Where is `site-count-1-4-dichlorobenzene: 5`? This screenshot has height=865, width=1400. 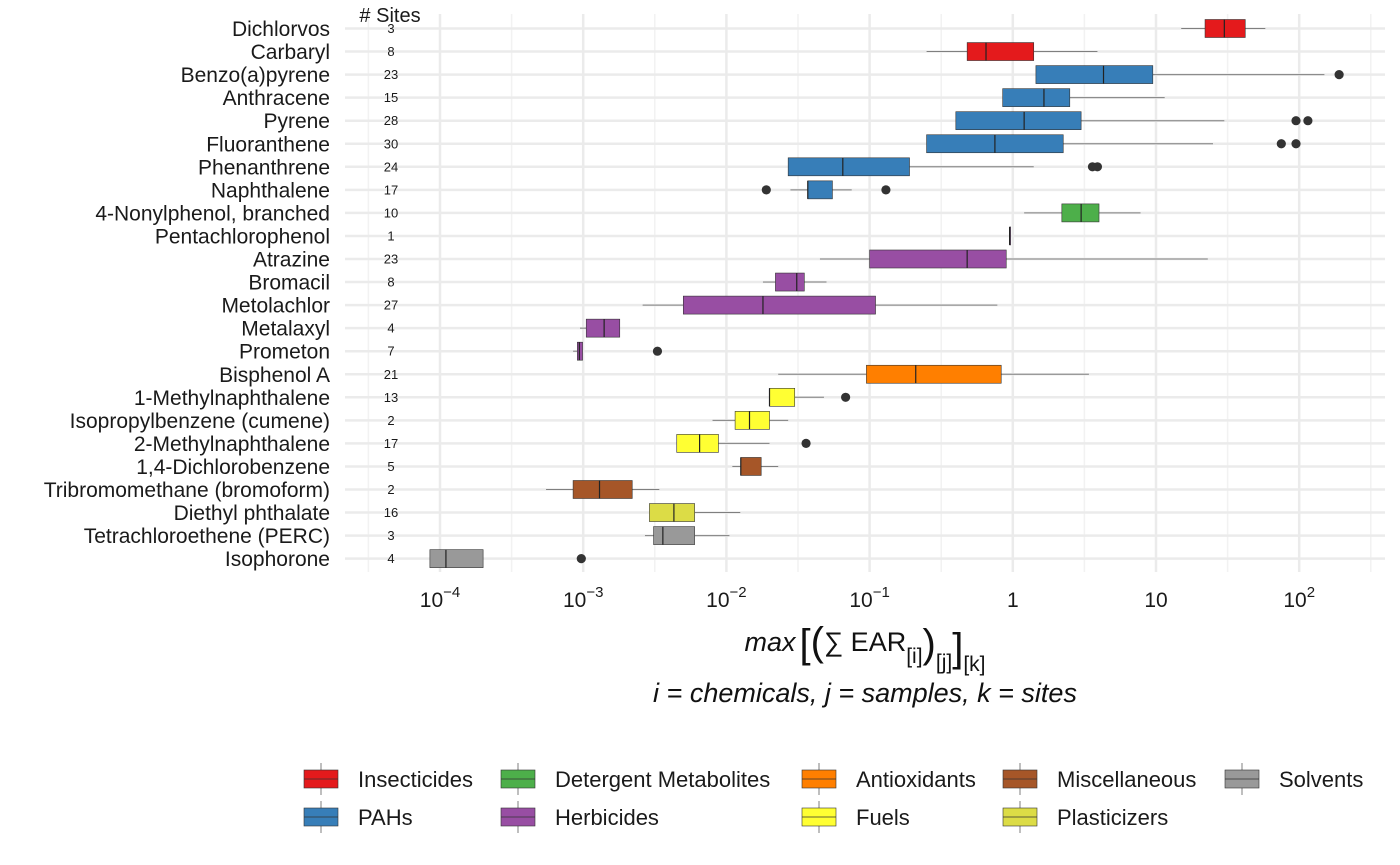
site-count-1-4-dichlorobenzene: 5 is located at coordinates (390, 466).